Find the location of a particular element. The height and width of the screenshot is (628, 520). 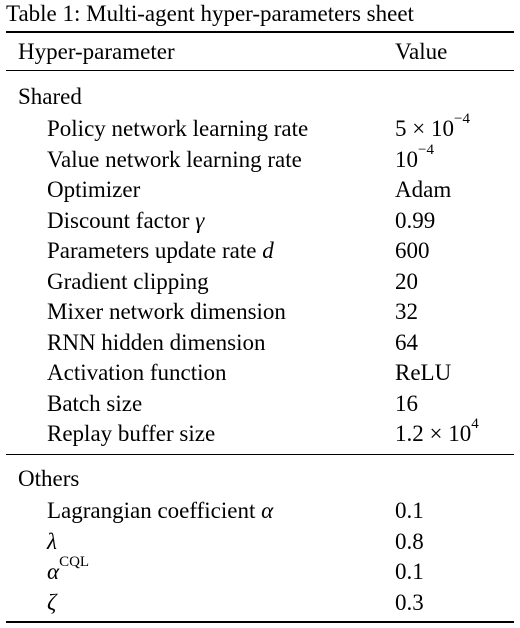

cell-text: 1.2 × 10 is located at coordinates (433, 433).